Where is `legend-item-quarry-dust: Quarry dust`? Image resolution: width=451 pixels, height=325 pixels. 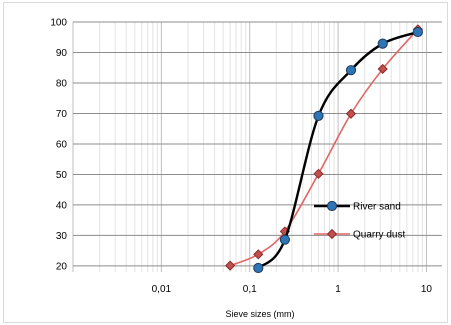 legend-item-quarry-dust: Quarry dust is located at coordinates (359, 234).